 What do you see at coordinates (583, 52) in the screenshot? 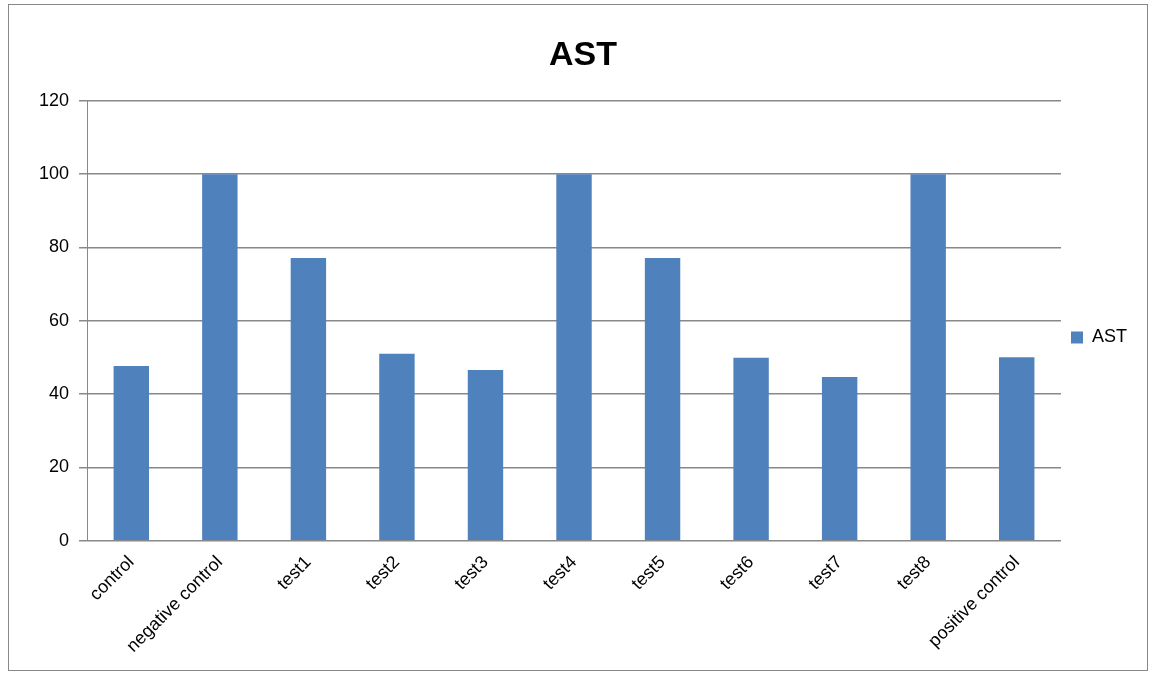
I see `chart-title: AST` at bounding box center [583, 52].